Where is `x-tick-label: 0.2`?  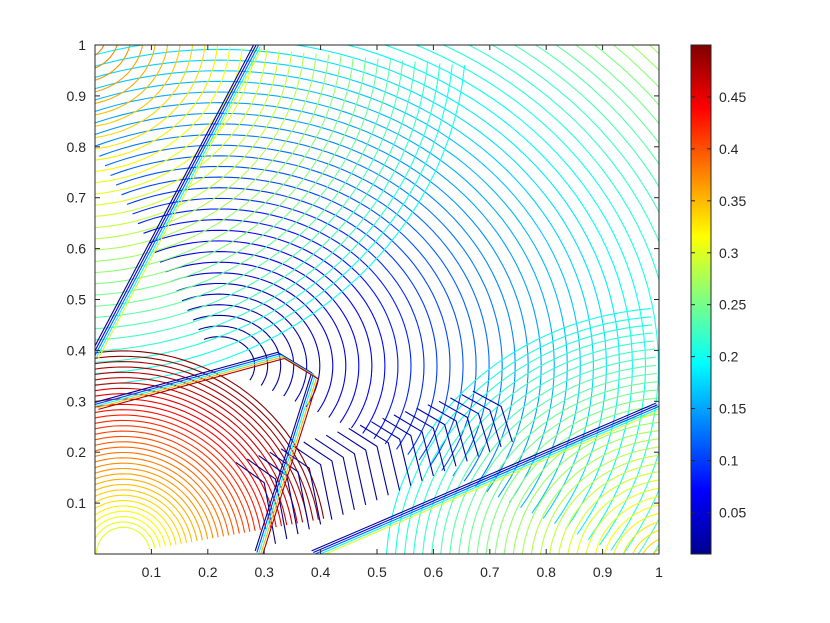 x-tick-label: 0.2 is located at coordinates (208, 572).